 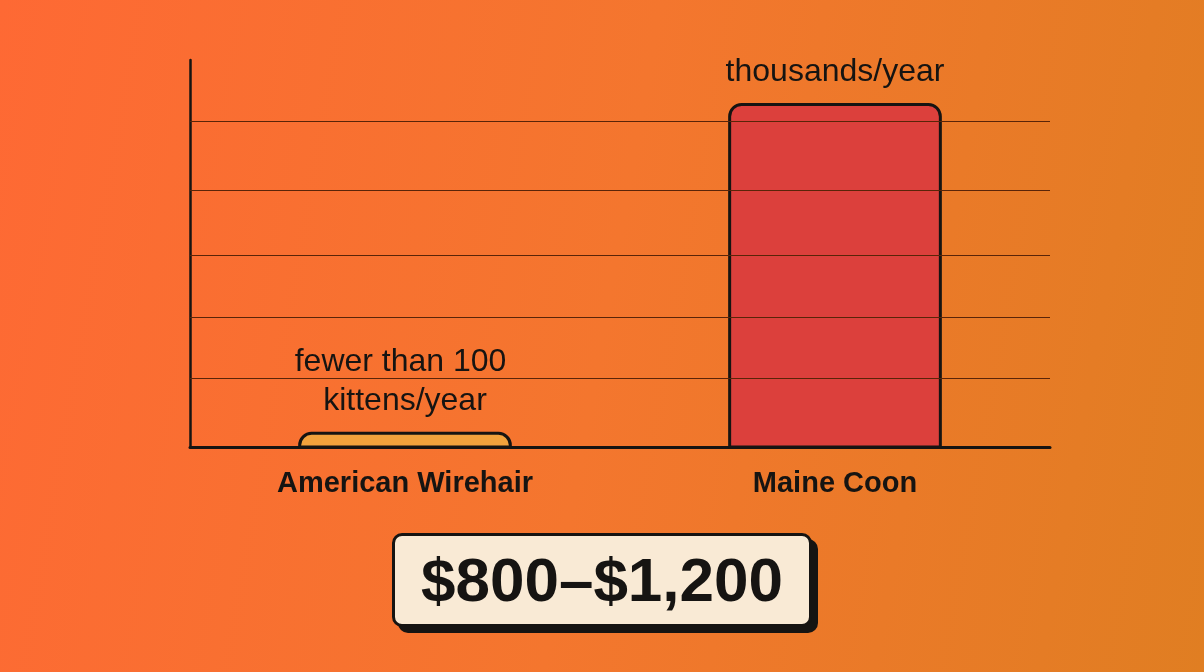 I want to click on annotation: thousands/year, so click(x=835, y=70).